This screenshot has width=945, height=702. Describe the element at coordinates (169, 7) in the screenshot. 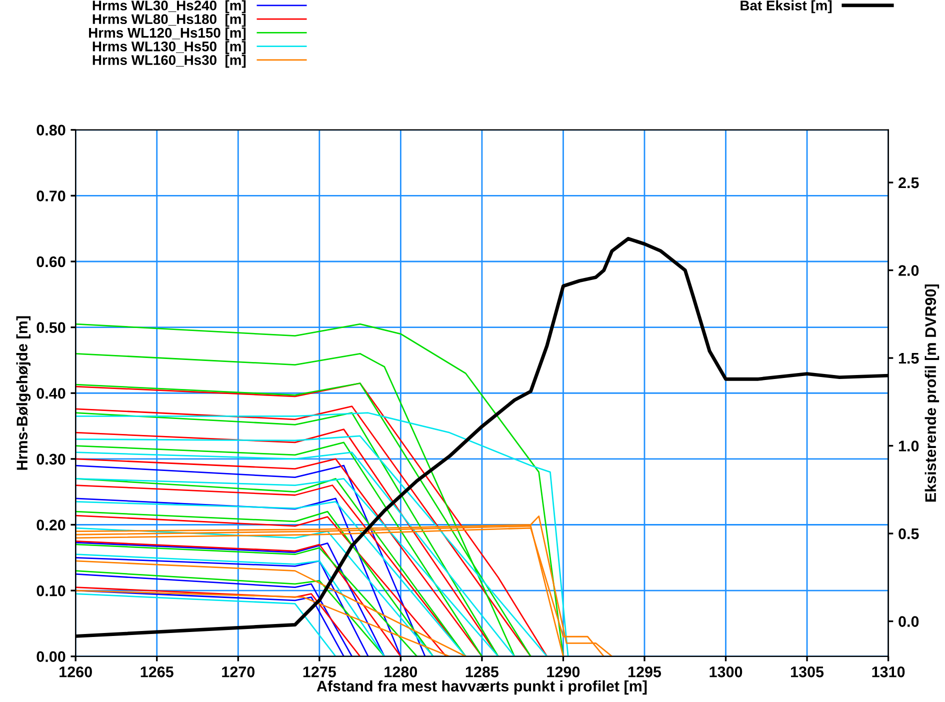

I see `legend-label: Hrms WL30_Hs240 [m]` at that location.